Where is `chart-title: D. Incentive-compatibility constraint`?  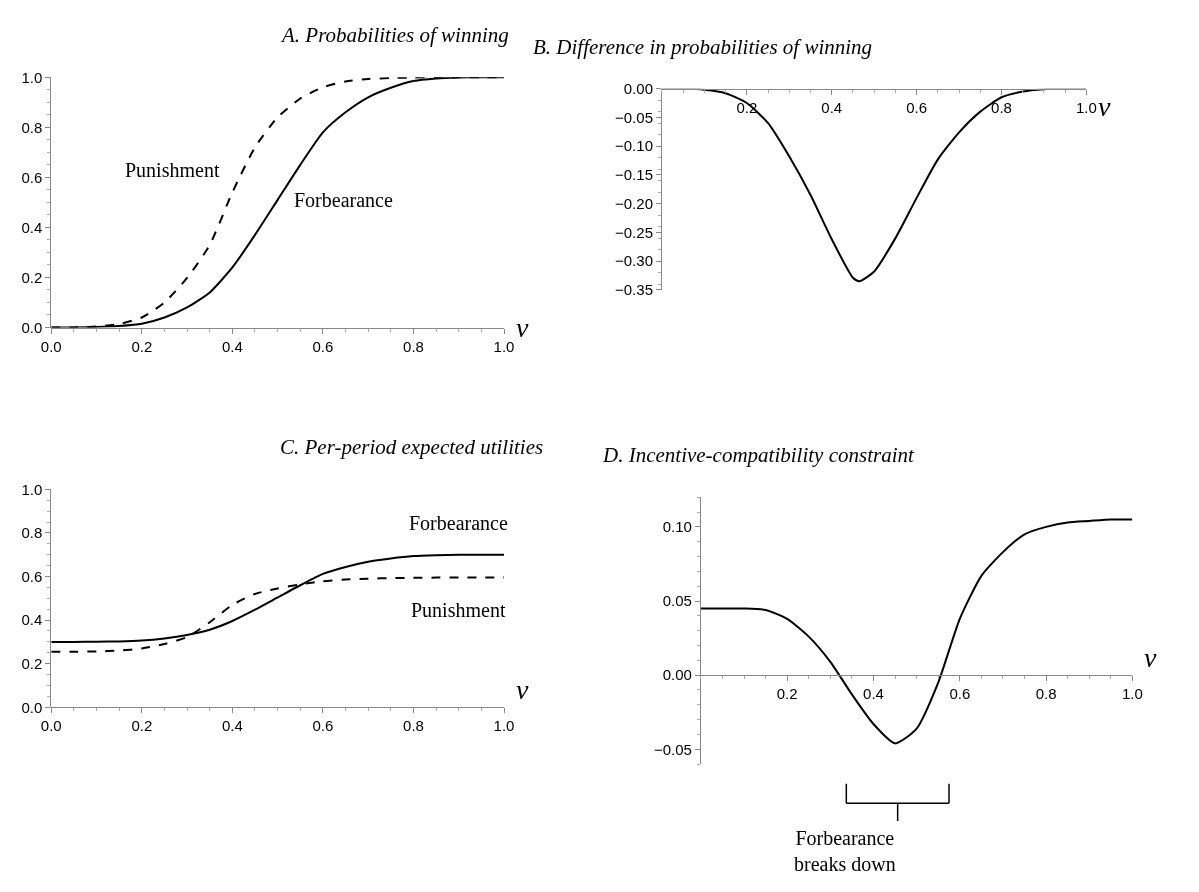
chart-title: D. Incentive-compatibility constraint is located at coordinates (758, 455).